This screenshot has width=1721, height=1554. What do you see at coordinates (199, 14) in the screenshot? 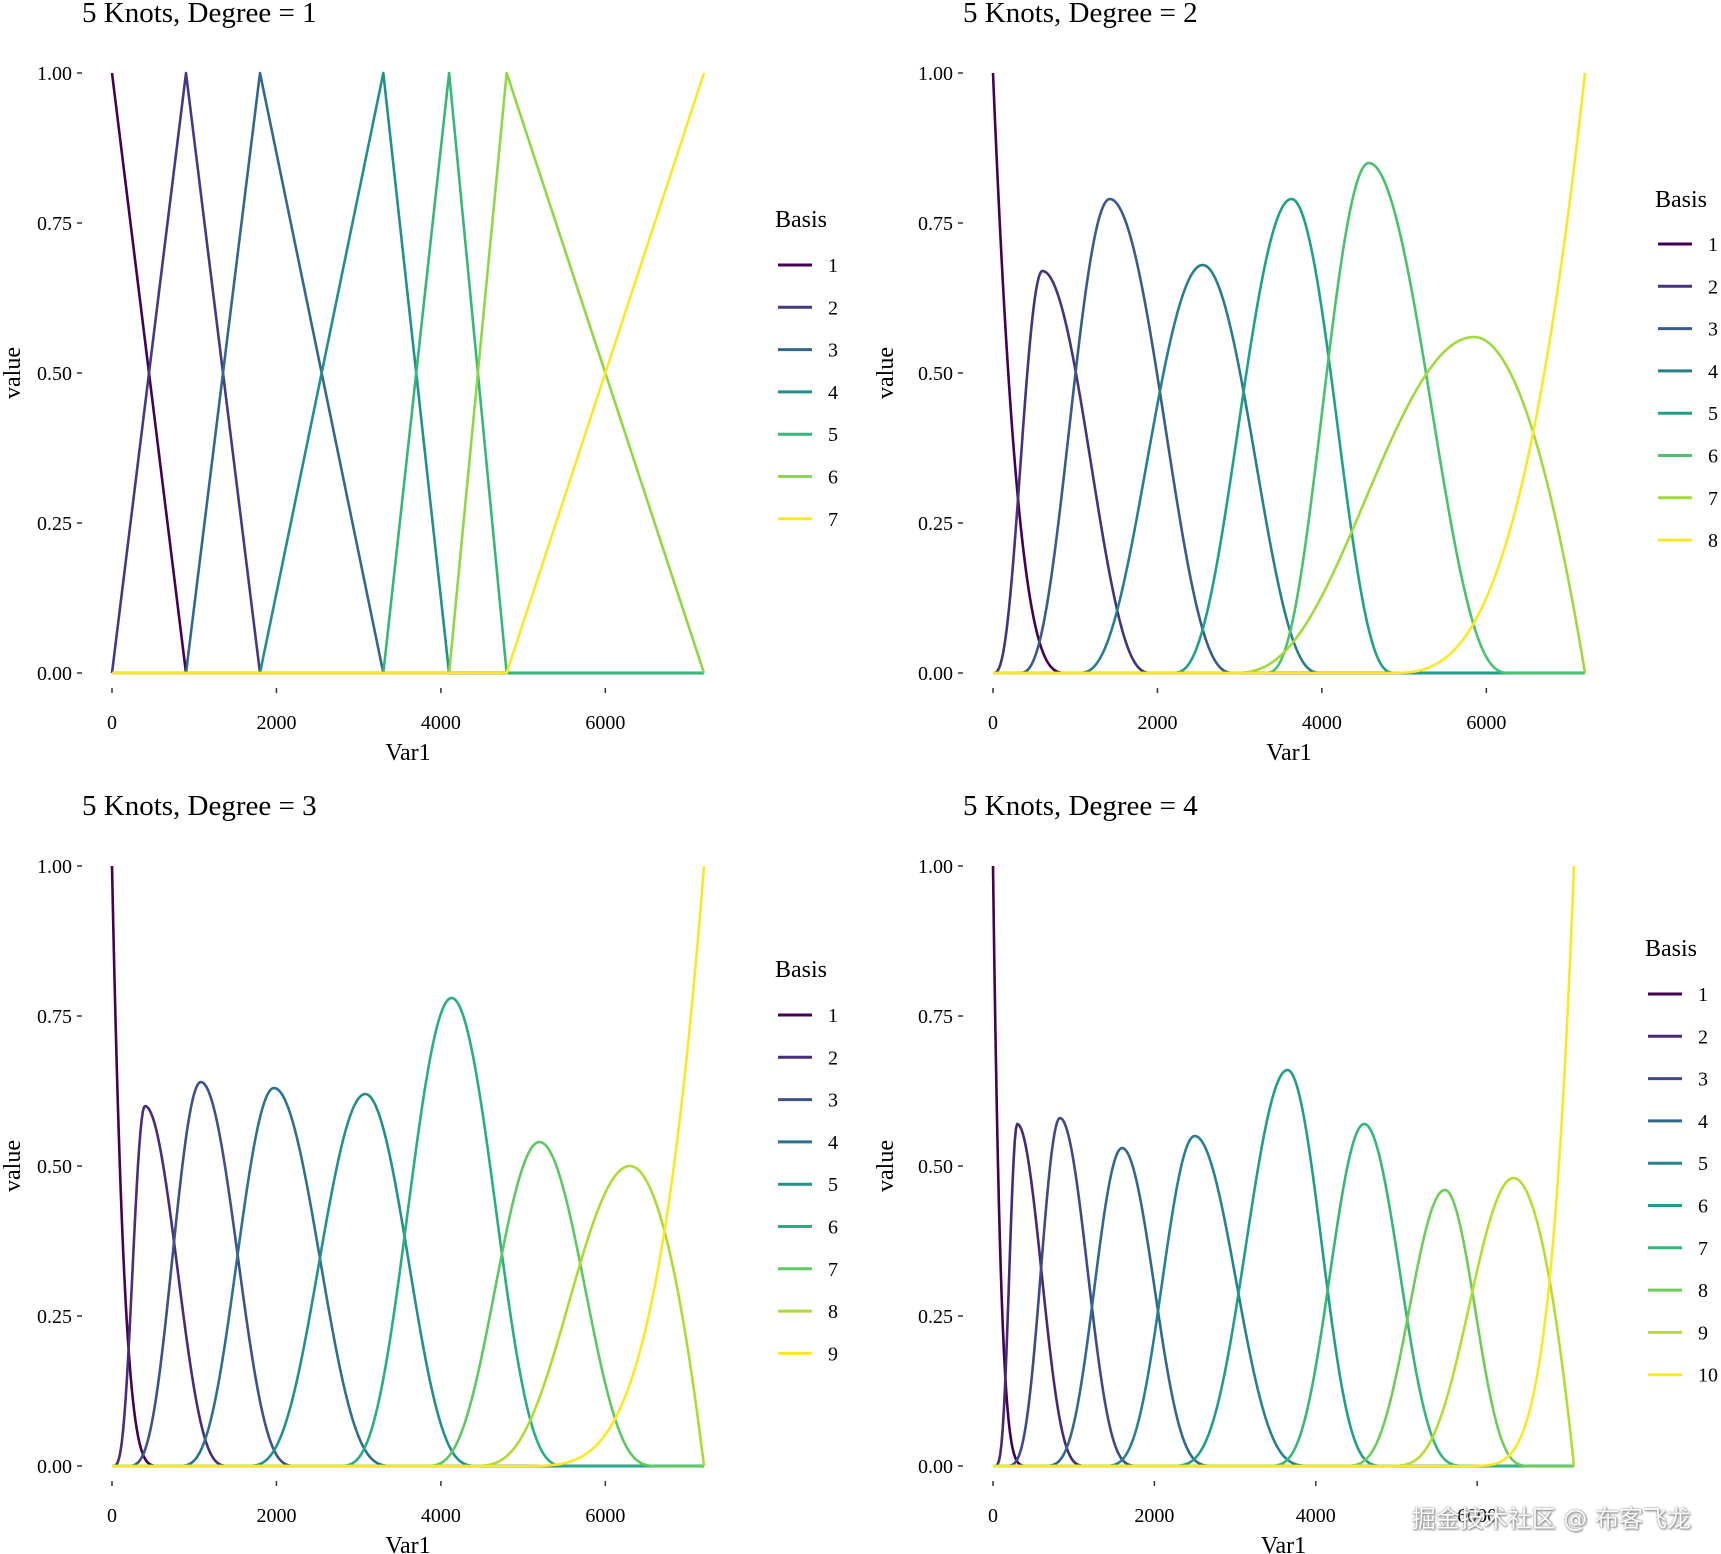
I see `chart-title: 5 Knots, Degree = 1` at bounding box center [199, 14].